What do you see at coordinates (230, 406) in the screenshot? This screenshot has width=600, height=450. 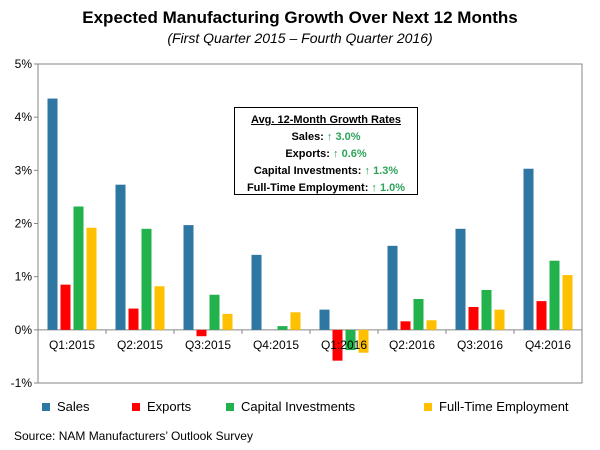 I see `legend-swatch-capital-investments` at bounding box center [230, 406].